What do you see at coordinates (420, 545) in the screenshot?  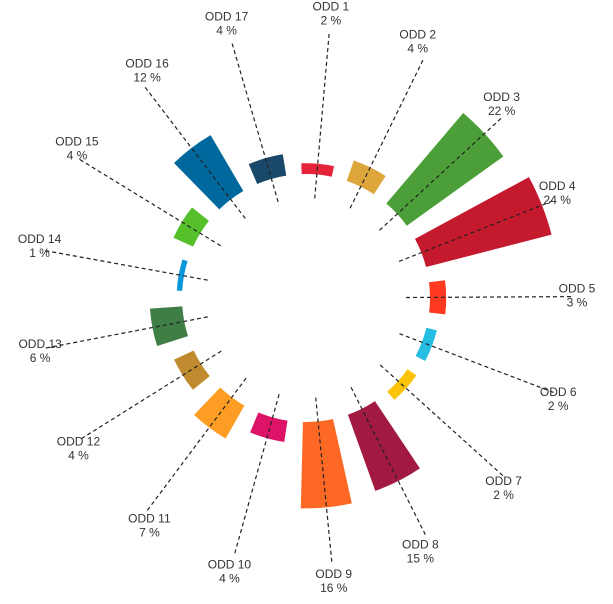 I see `category-label: ODD 8` at bounding box center [420, 545].